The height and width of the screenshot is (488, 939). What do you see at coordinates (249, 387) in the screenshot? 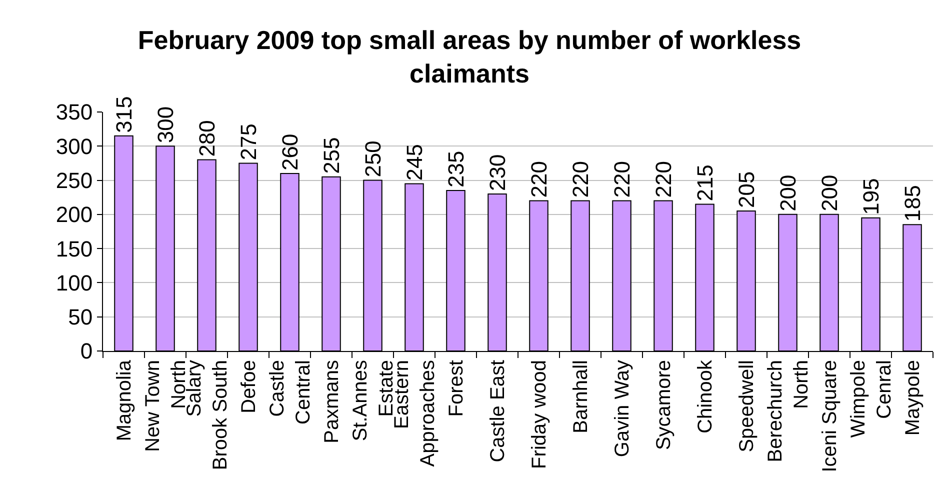
I see `x-tick-label: Defoe` at bounding box center [249, 387].